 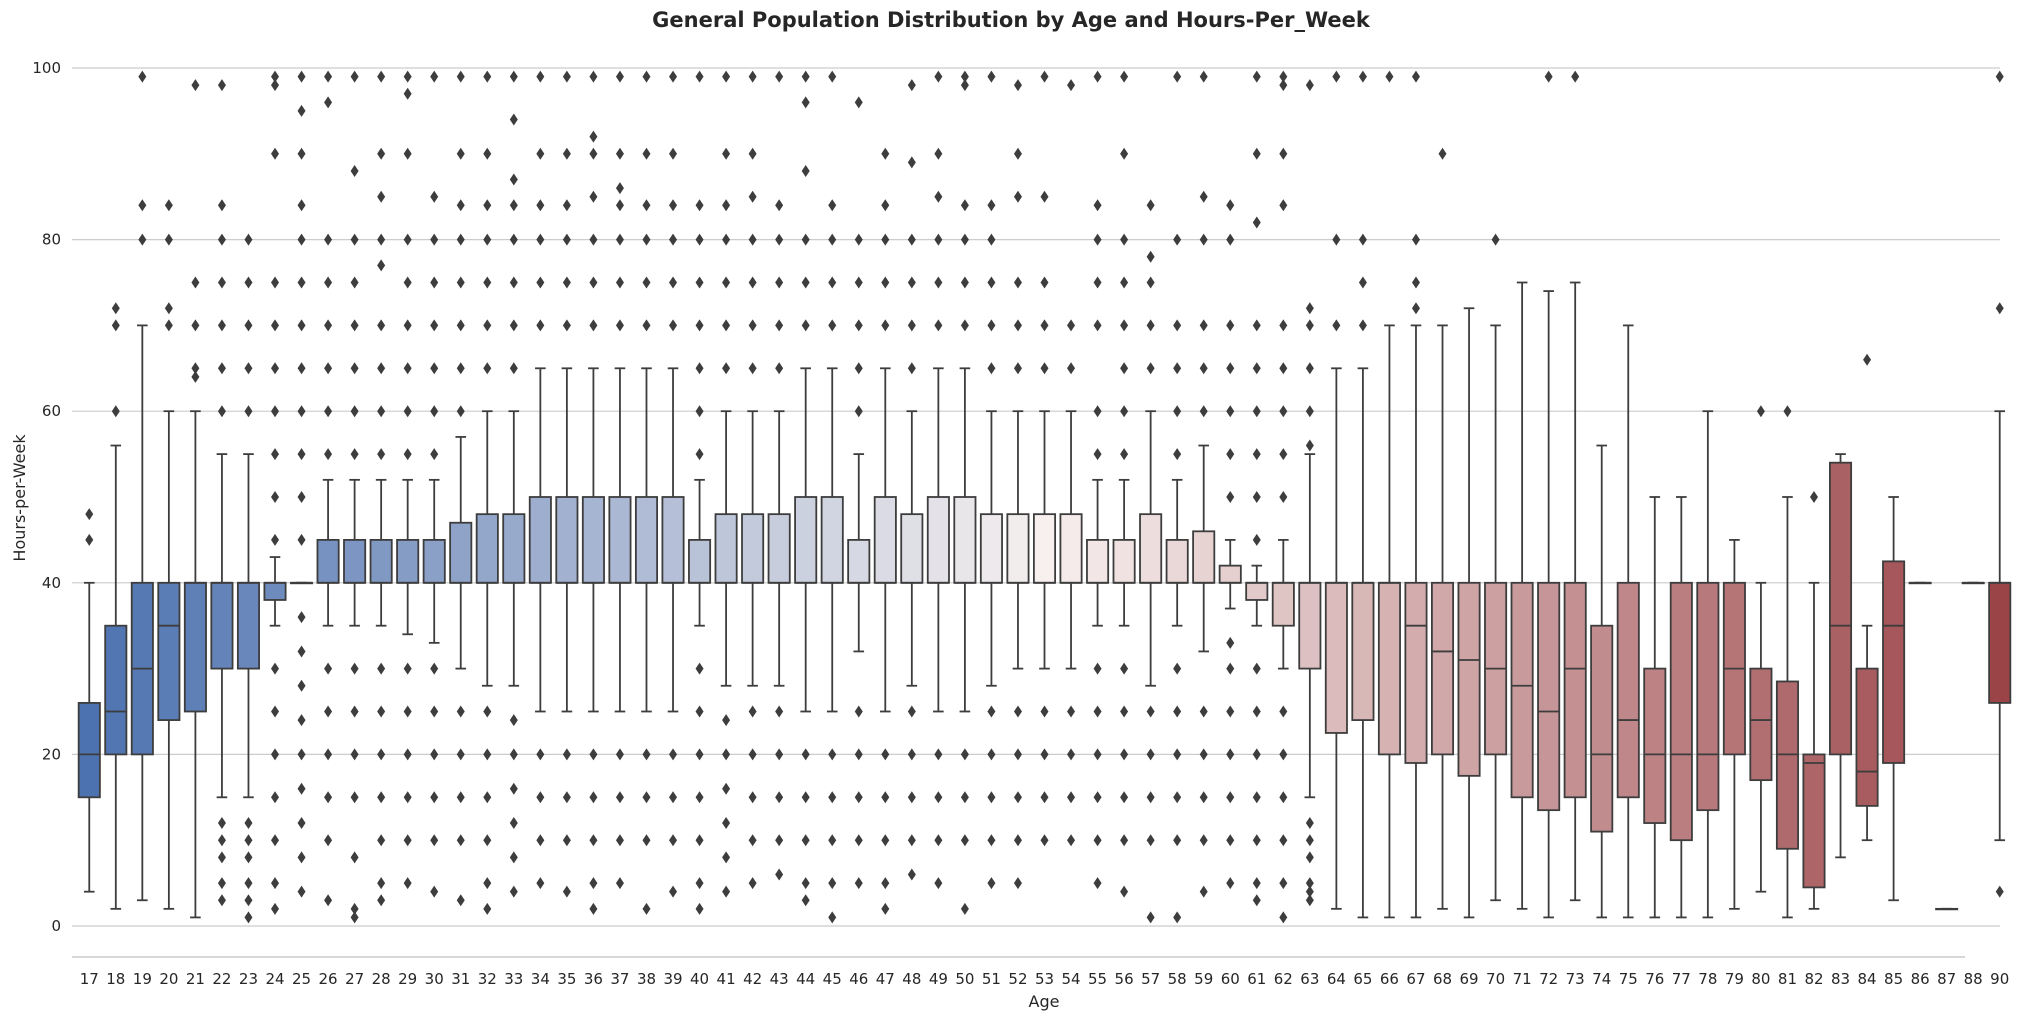 I want to click on x-tick-label-73: 73, so click(x=1575, y=979).